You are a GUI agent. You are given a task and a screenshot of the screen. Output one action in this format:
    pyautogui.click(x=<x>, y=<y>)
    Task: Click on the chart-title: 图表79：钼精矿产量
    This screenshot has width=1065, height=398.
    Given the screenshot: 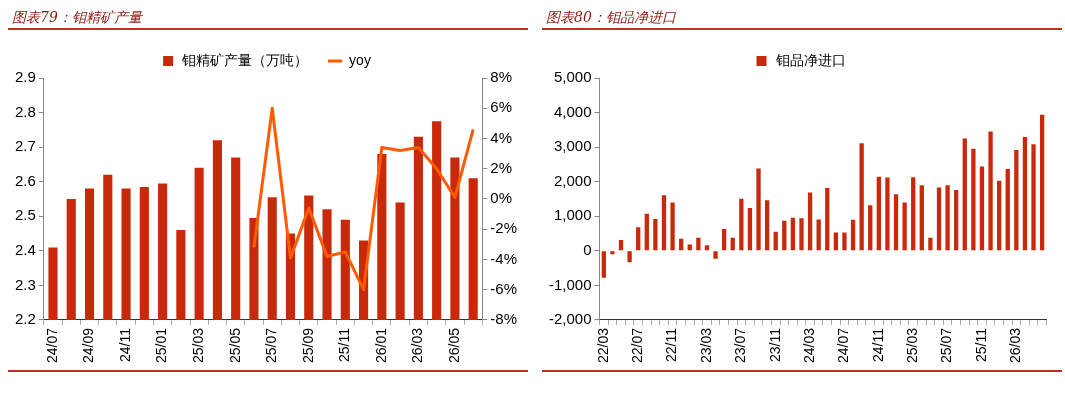 What is the action you would take?
    pyautogui.click(x=268, y=15)
    